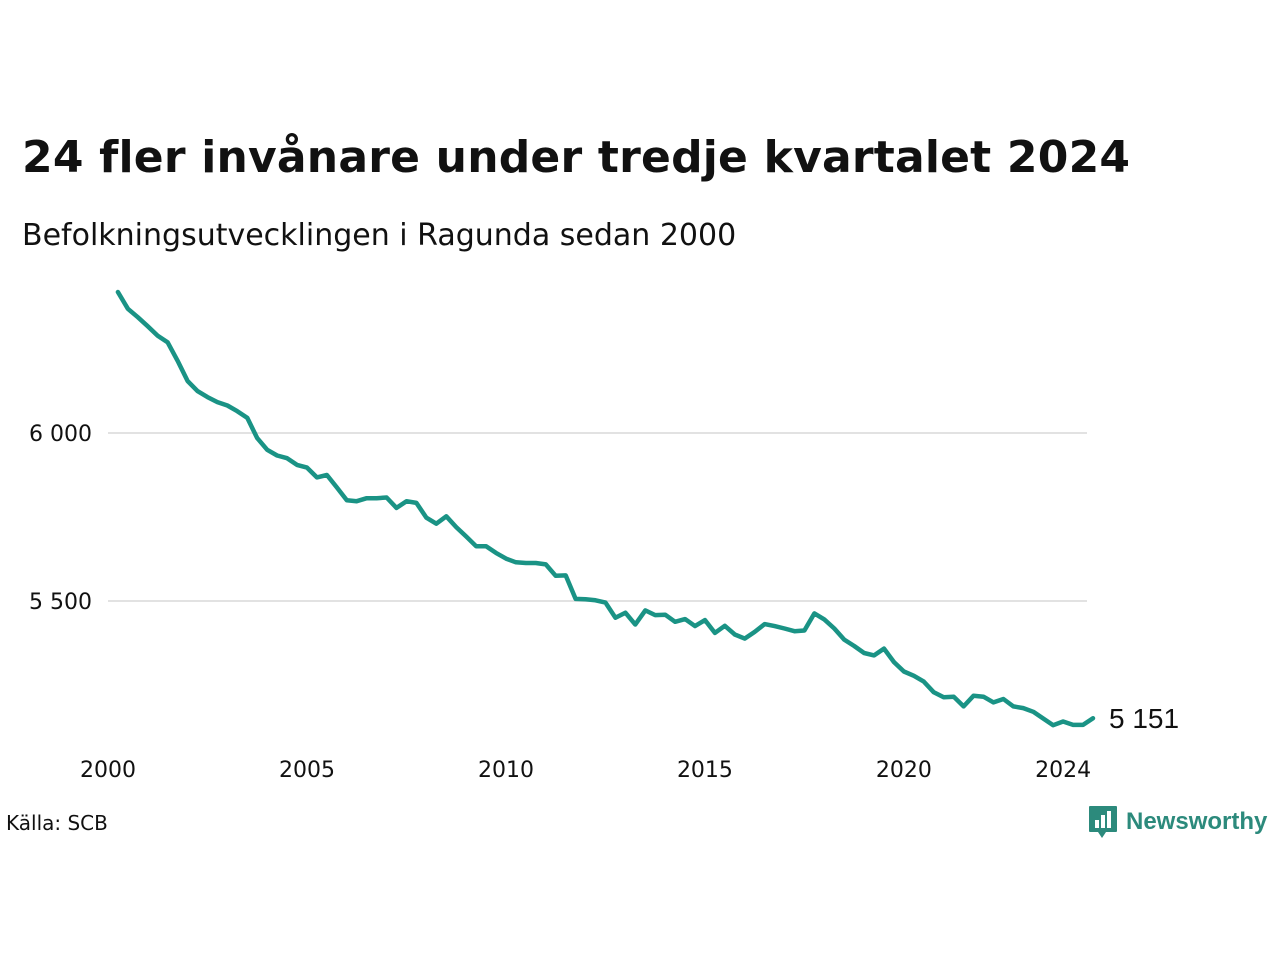  I want to click on brand-logo: Newsworthy, so click(1177, 822).